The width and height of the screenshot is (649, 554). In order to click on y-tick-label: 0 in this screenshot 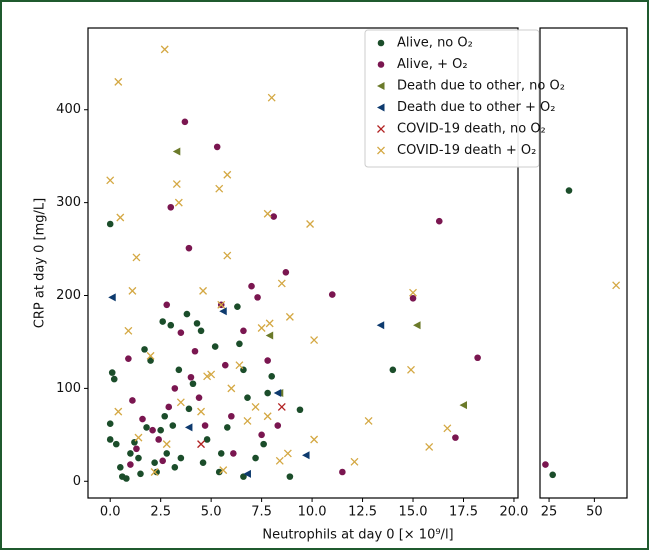, I will do `click(77, 481)`.